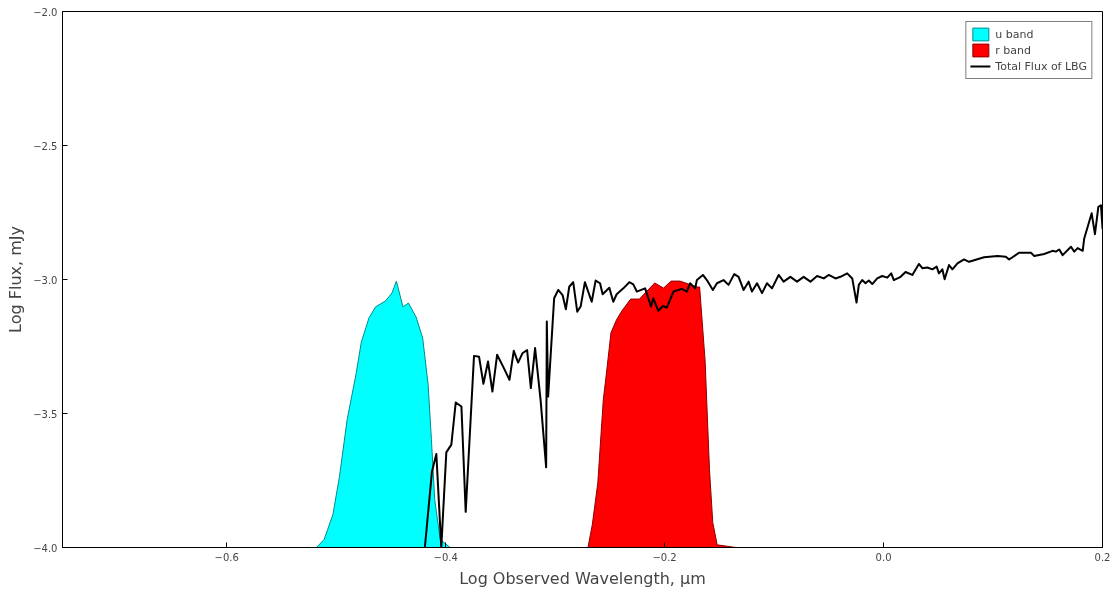  I want to click on y-axis-title: Log Flux, mJy, so click(16, 279).